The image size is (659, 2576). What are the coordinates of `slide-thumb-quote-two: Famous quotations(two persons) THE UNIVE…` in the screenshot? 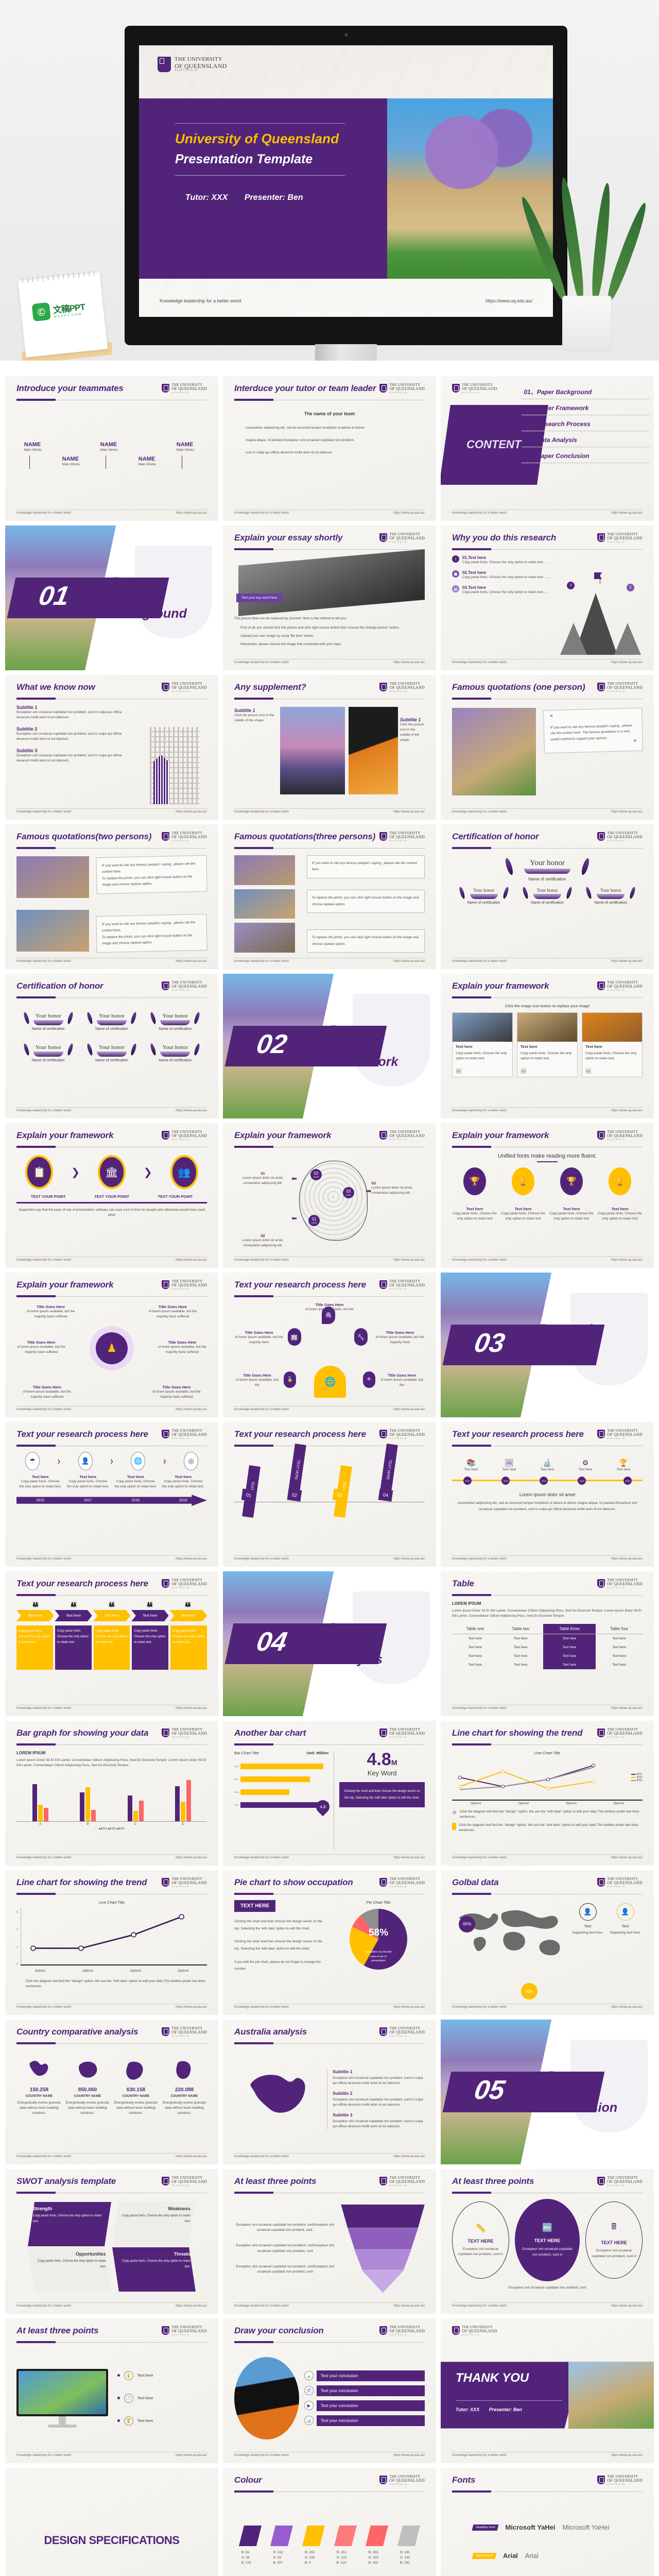 It's located at (112, 896).